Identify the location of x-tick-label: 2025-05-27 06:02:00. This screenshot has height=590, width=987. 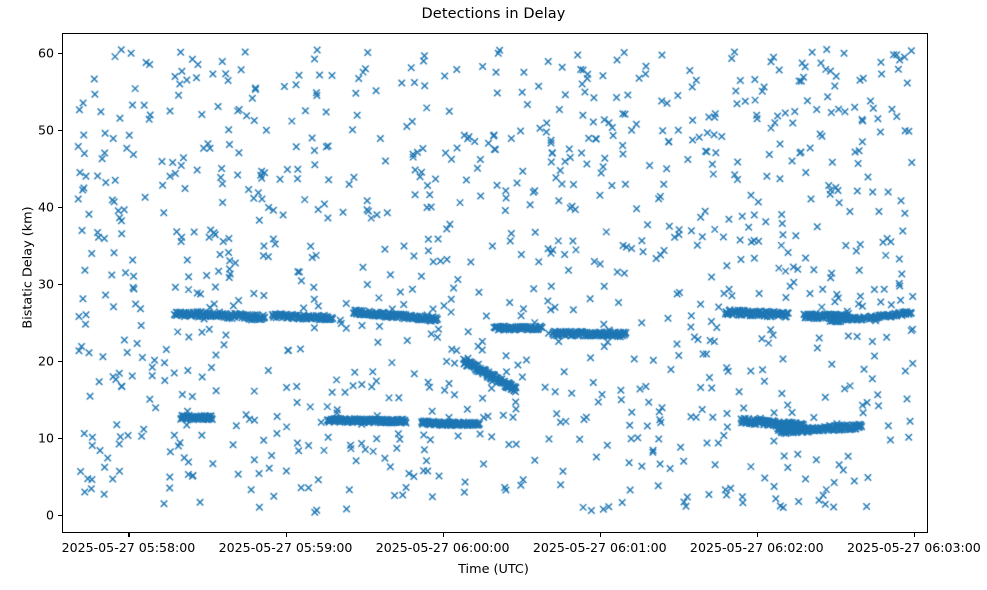
(756, 547).